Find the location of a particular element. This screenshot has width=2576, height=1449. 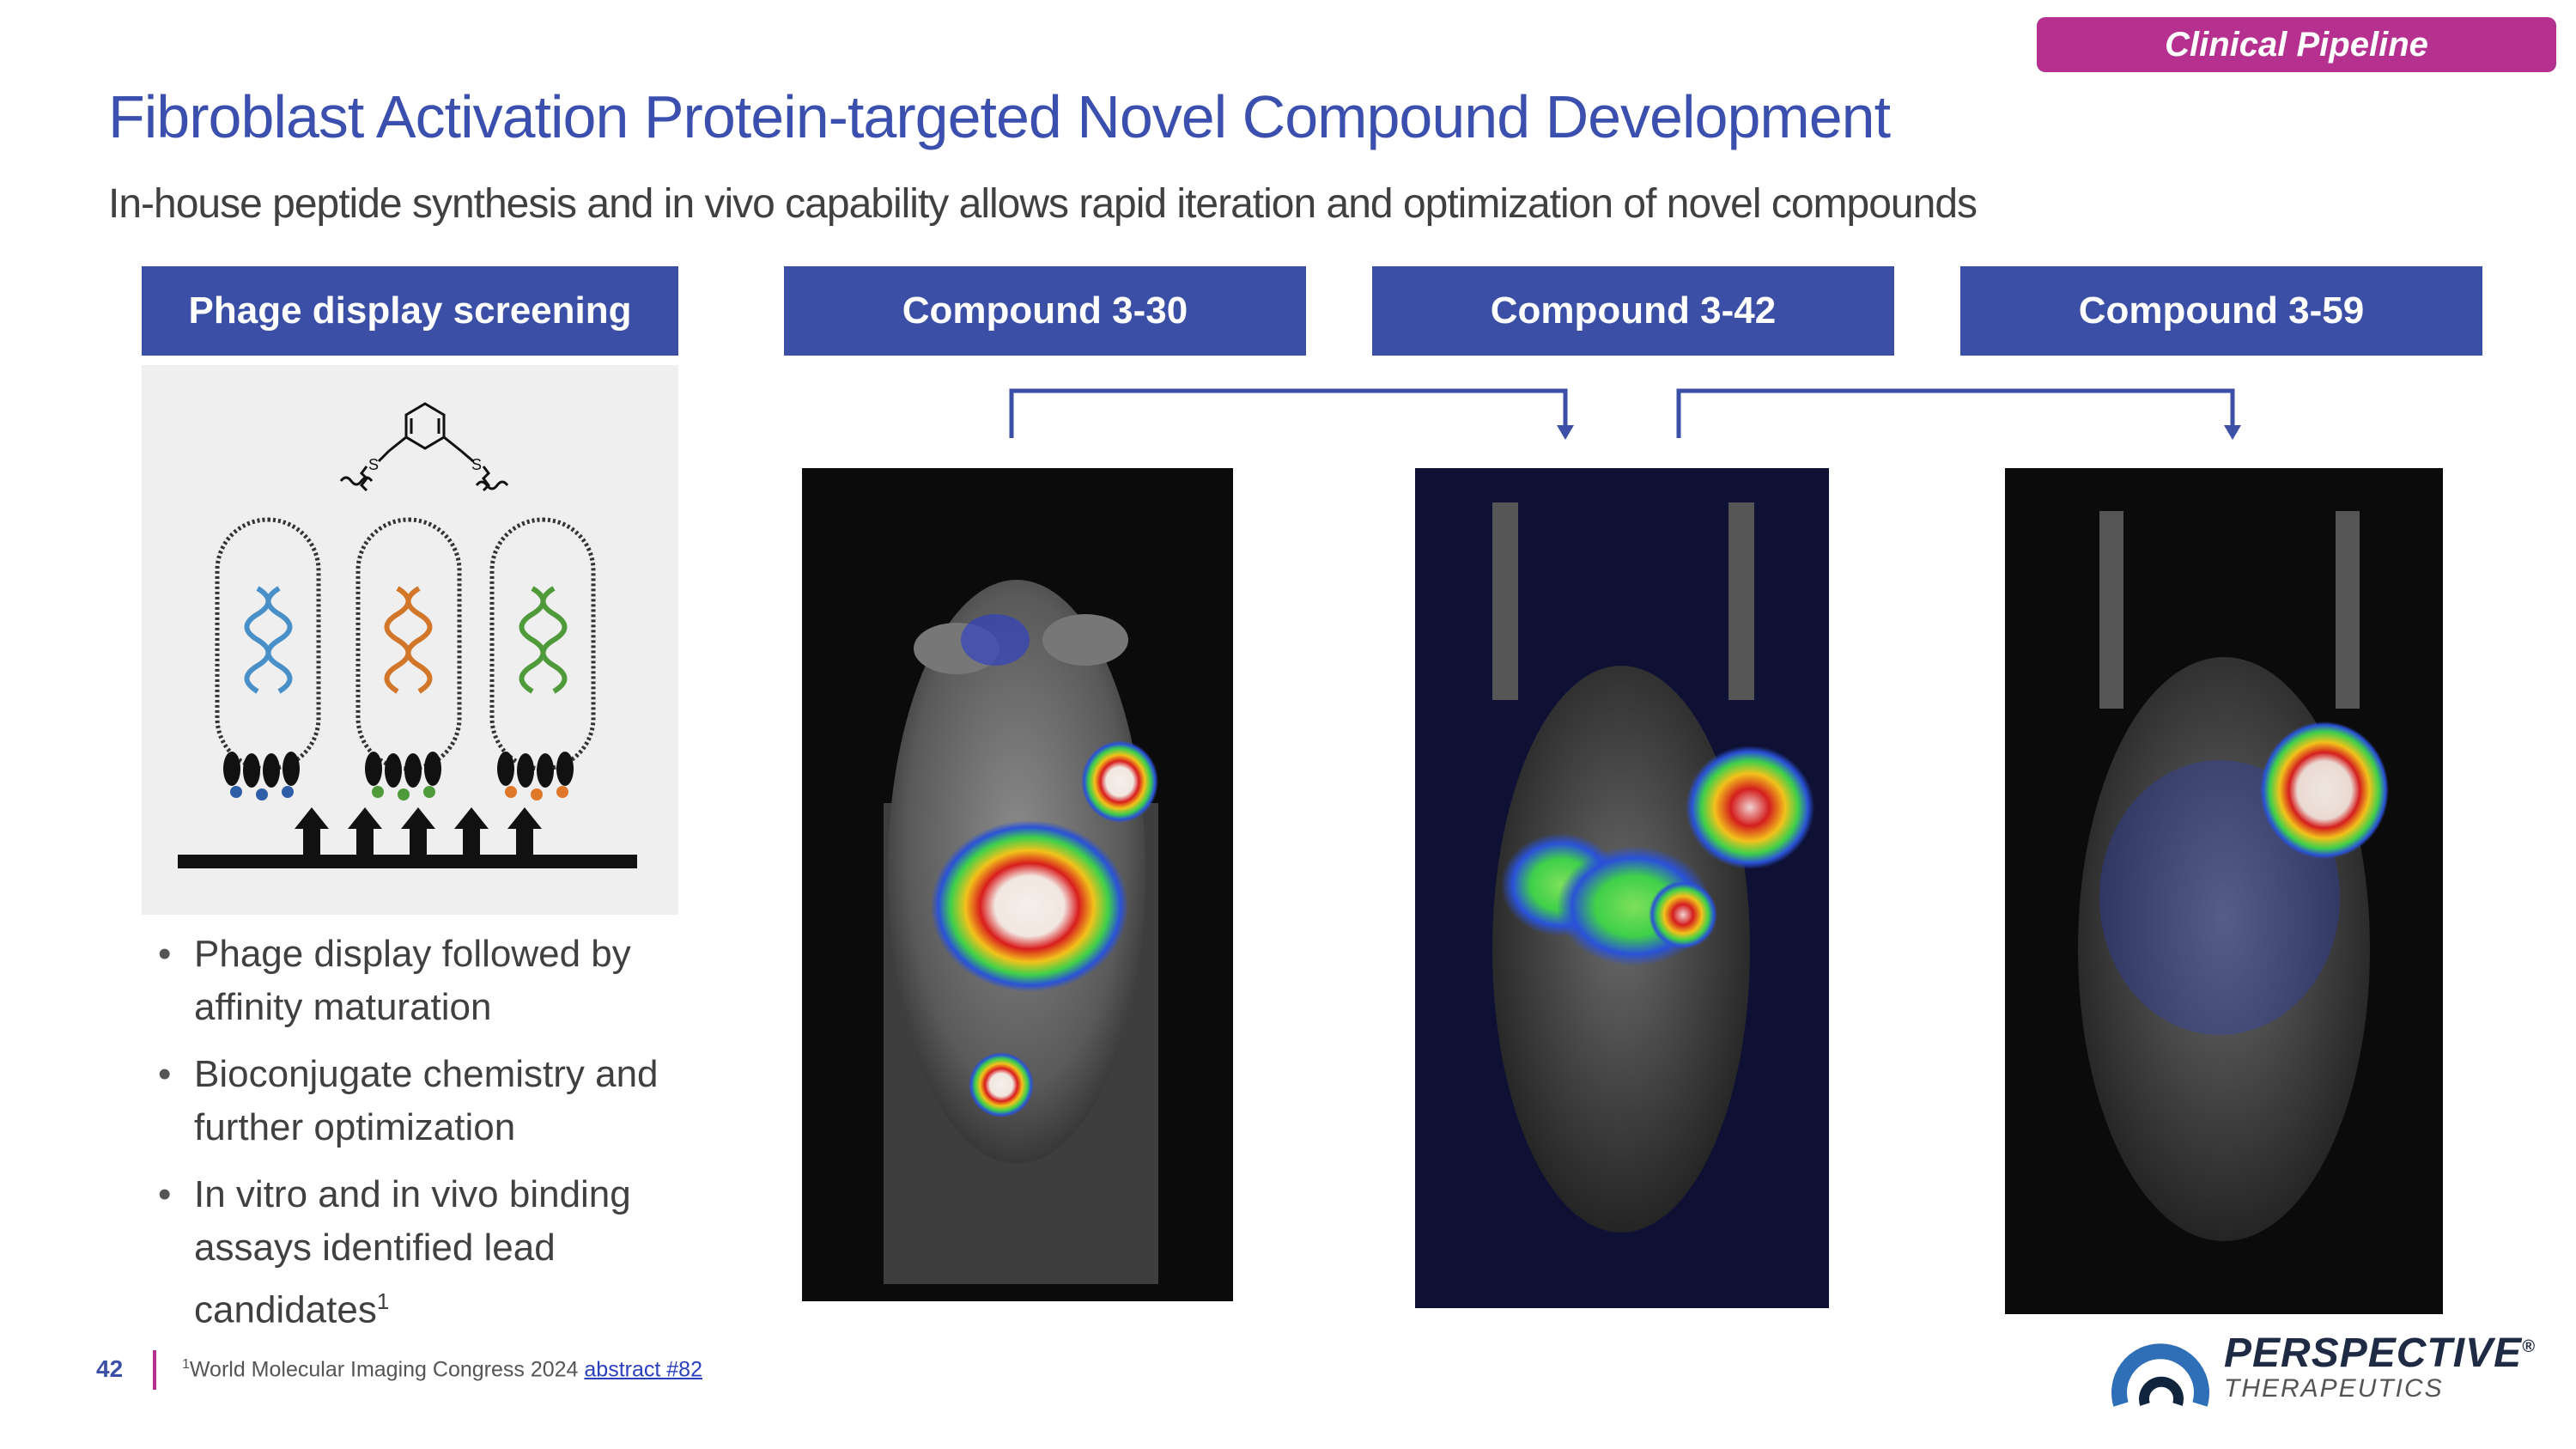

abstract-link: abstract #82 is located at coordinates (643, 1369).